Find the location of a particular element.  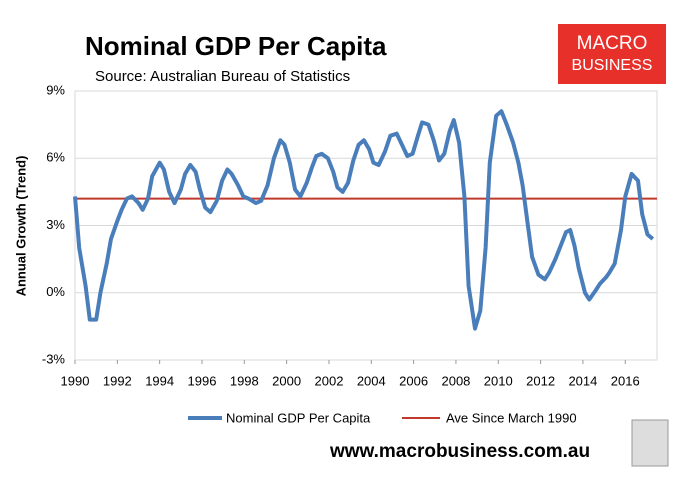

x-tick-label: 1992 is located at coordinates (117, 380).